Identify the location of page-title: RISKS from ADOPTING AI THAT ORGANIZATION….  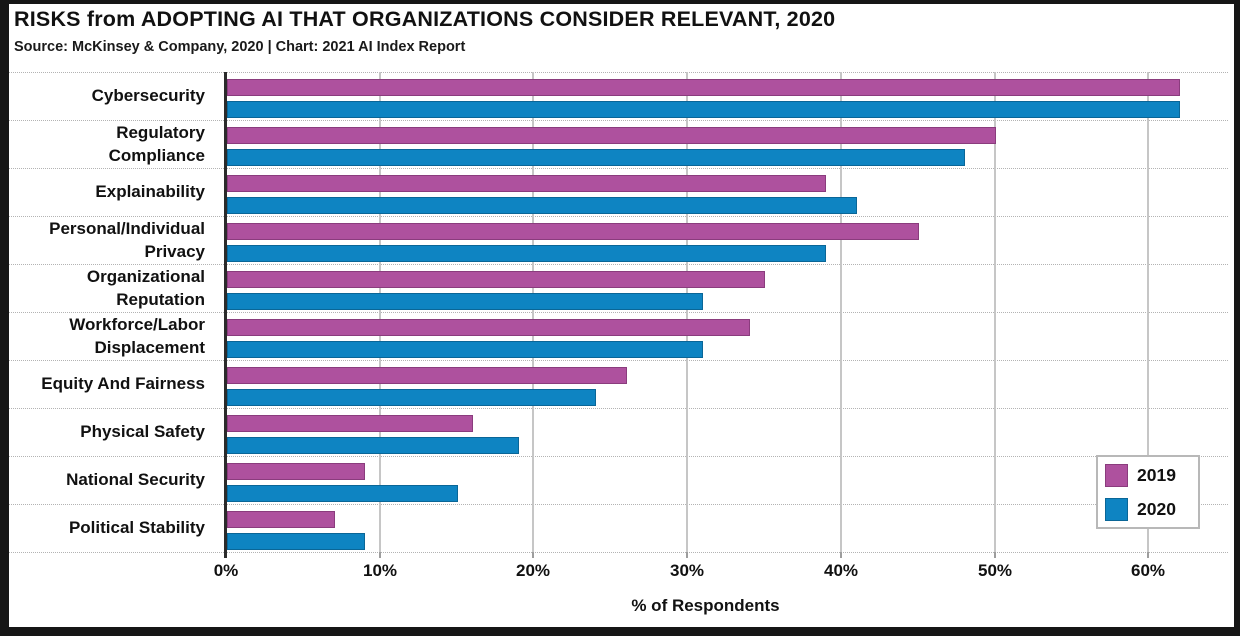
(425, 19).